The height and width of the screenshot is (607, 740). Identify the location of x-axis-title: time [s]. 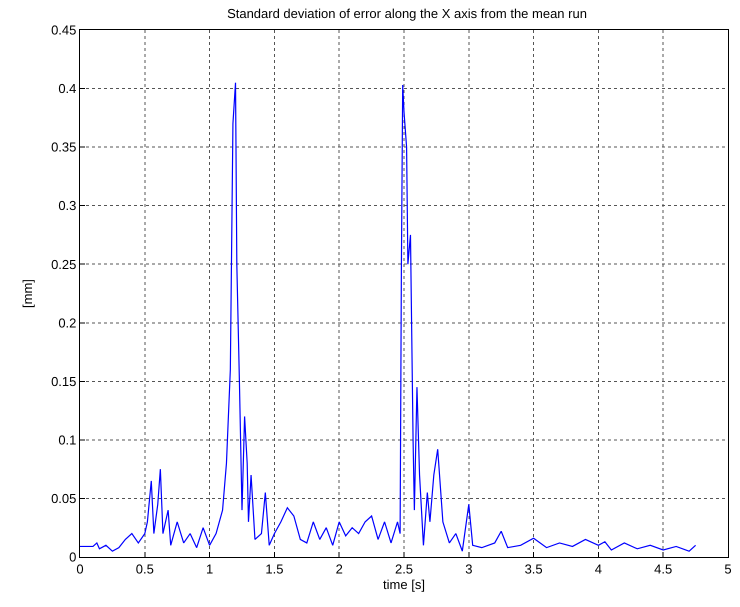
(404, 584).